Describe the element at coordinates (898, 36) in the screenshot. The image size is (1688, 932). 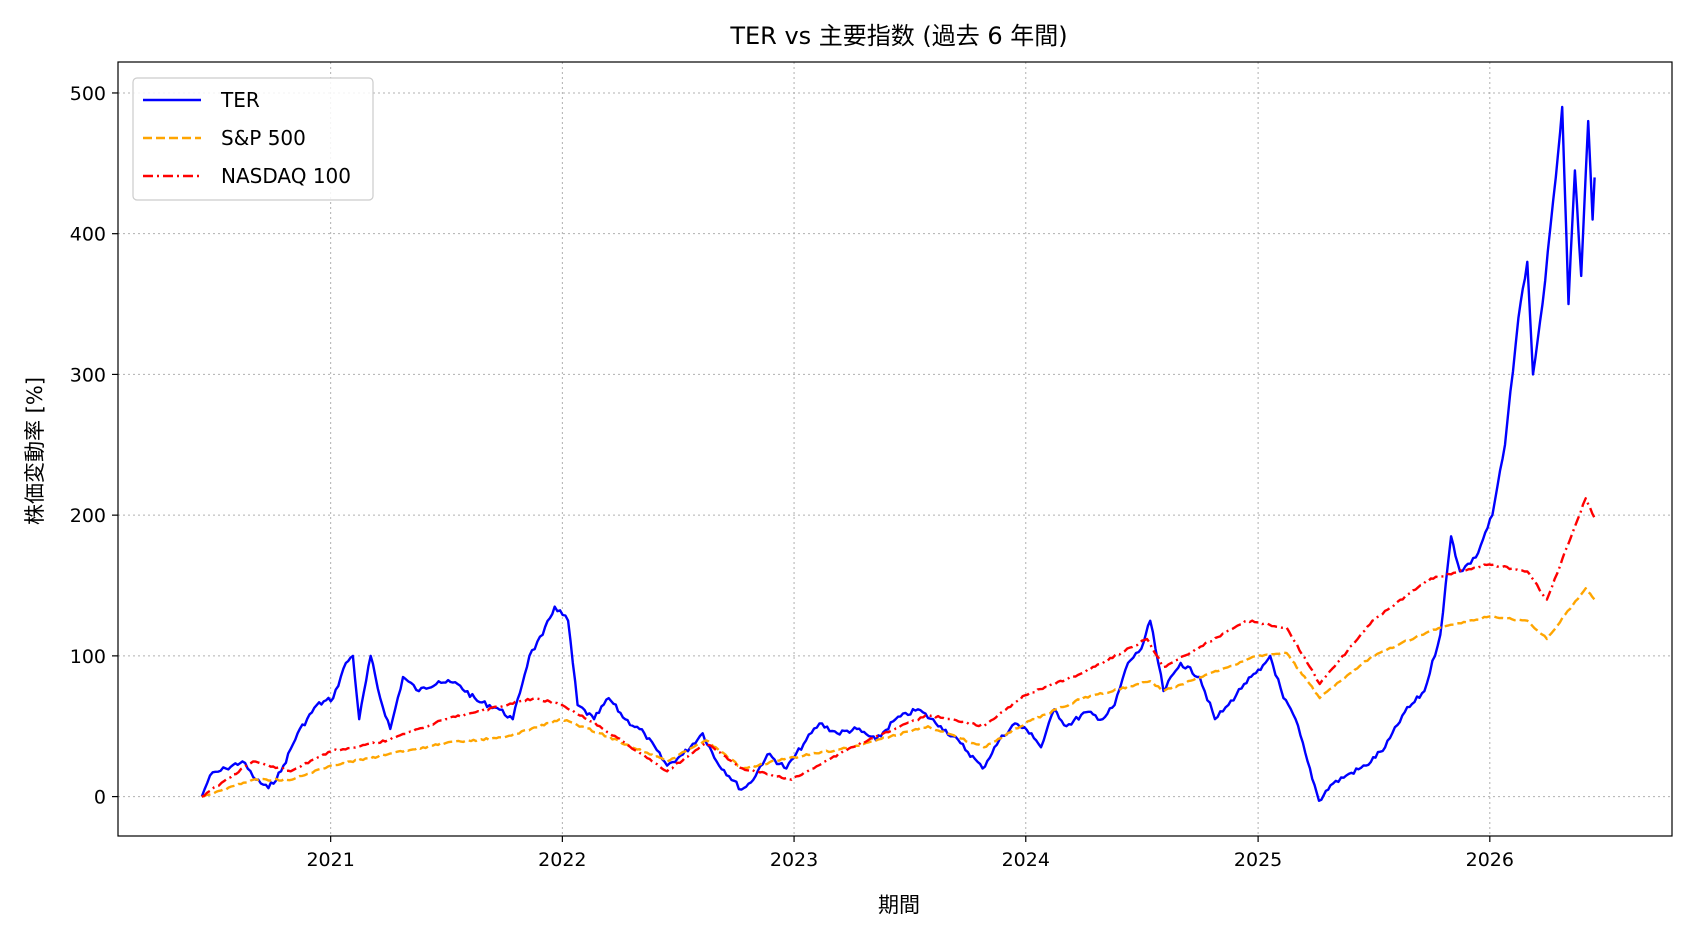
I see `chart-title: TER vs 主要指数 (過去 6 年間)` at that location.